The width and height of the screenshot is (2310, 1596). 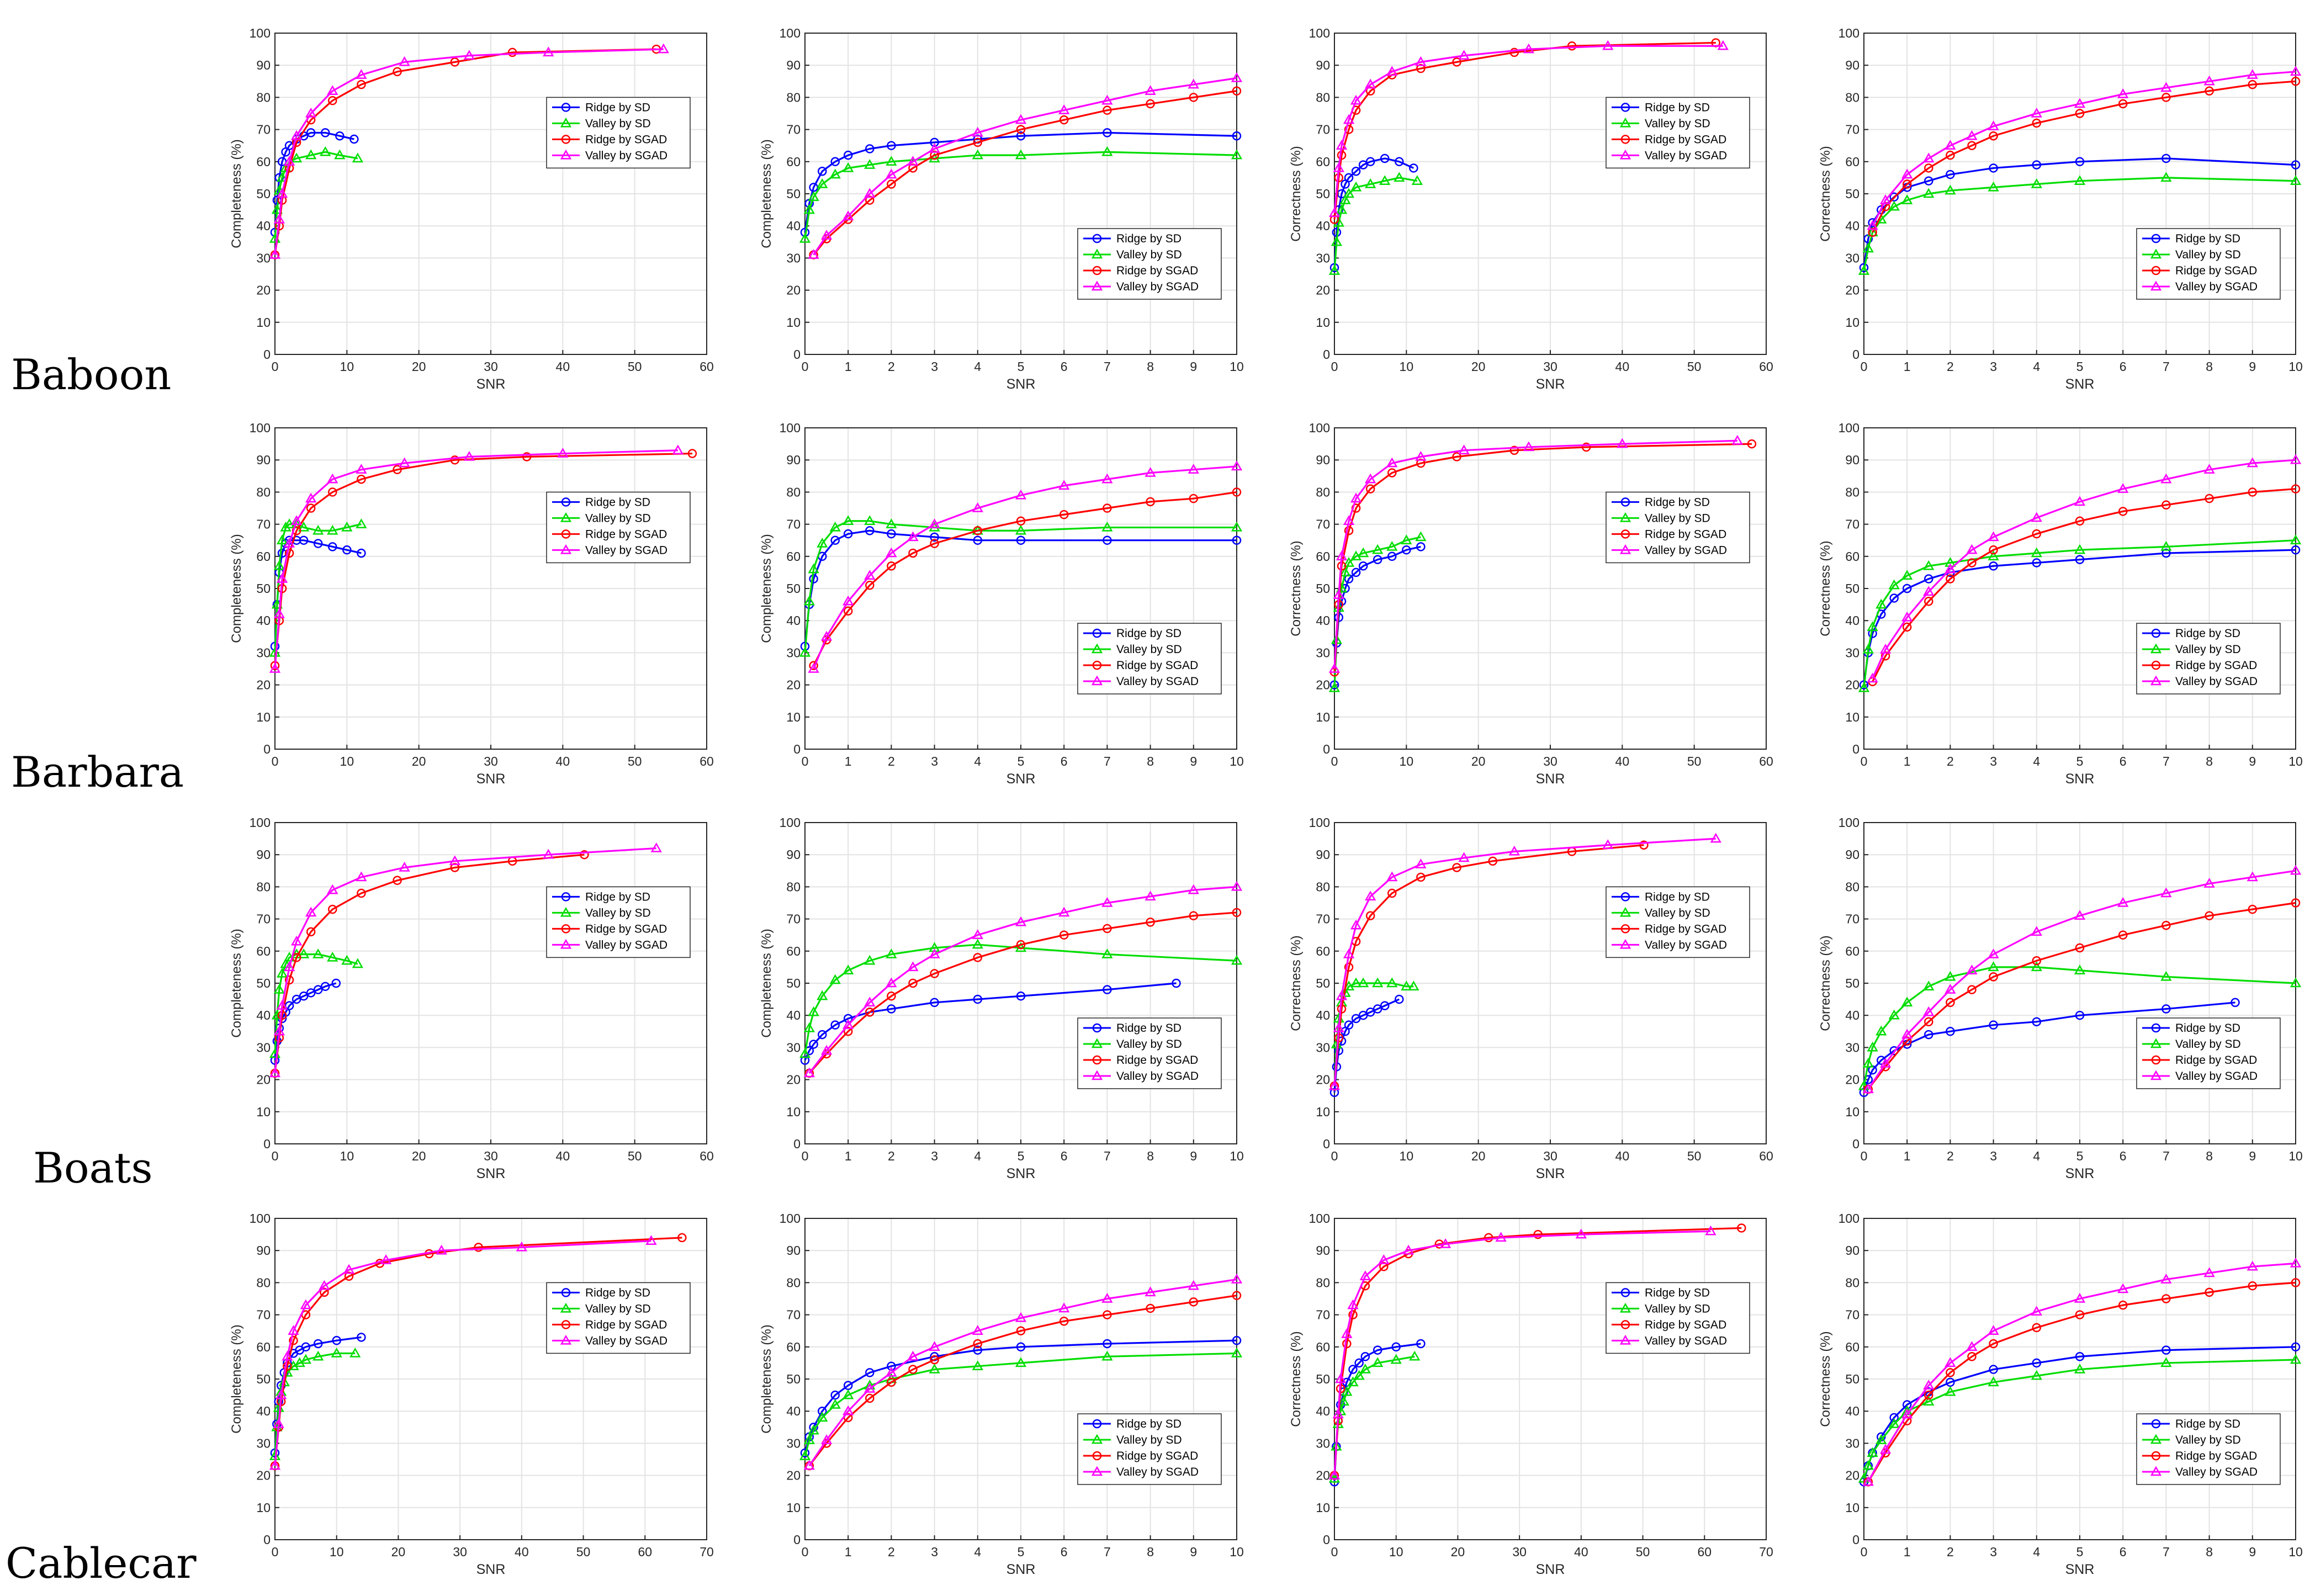 I want to click on y-tick-label: 50, so click(x=263, y=983).